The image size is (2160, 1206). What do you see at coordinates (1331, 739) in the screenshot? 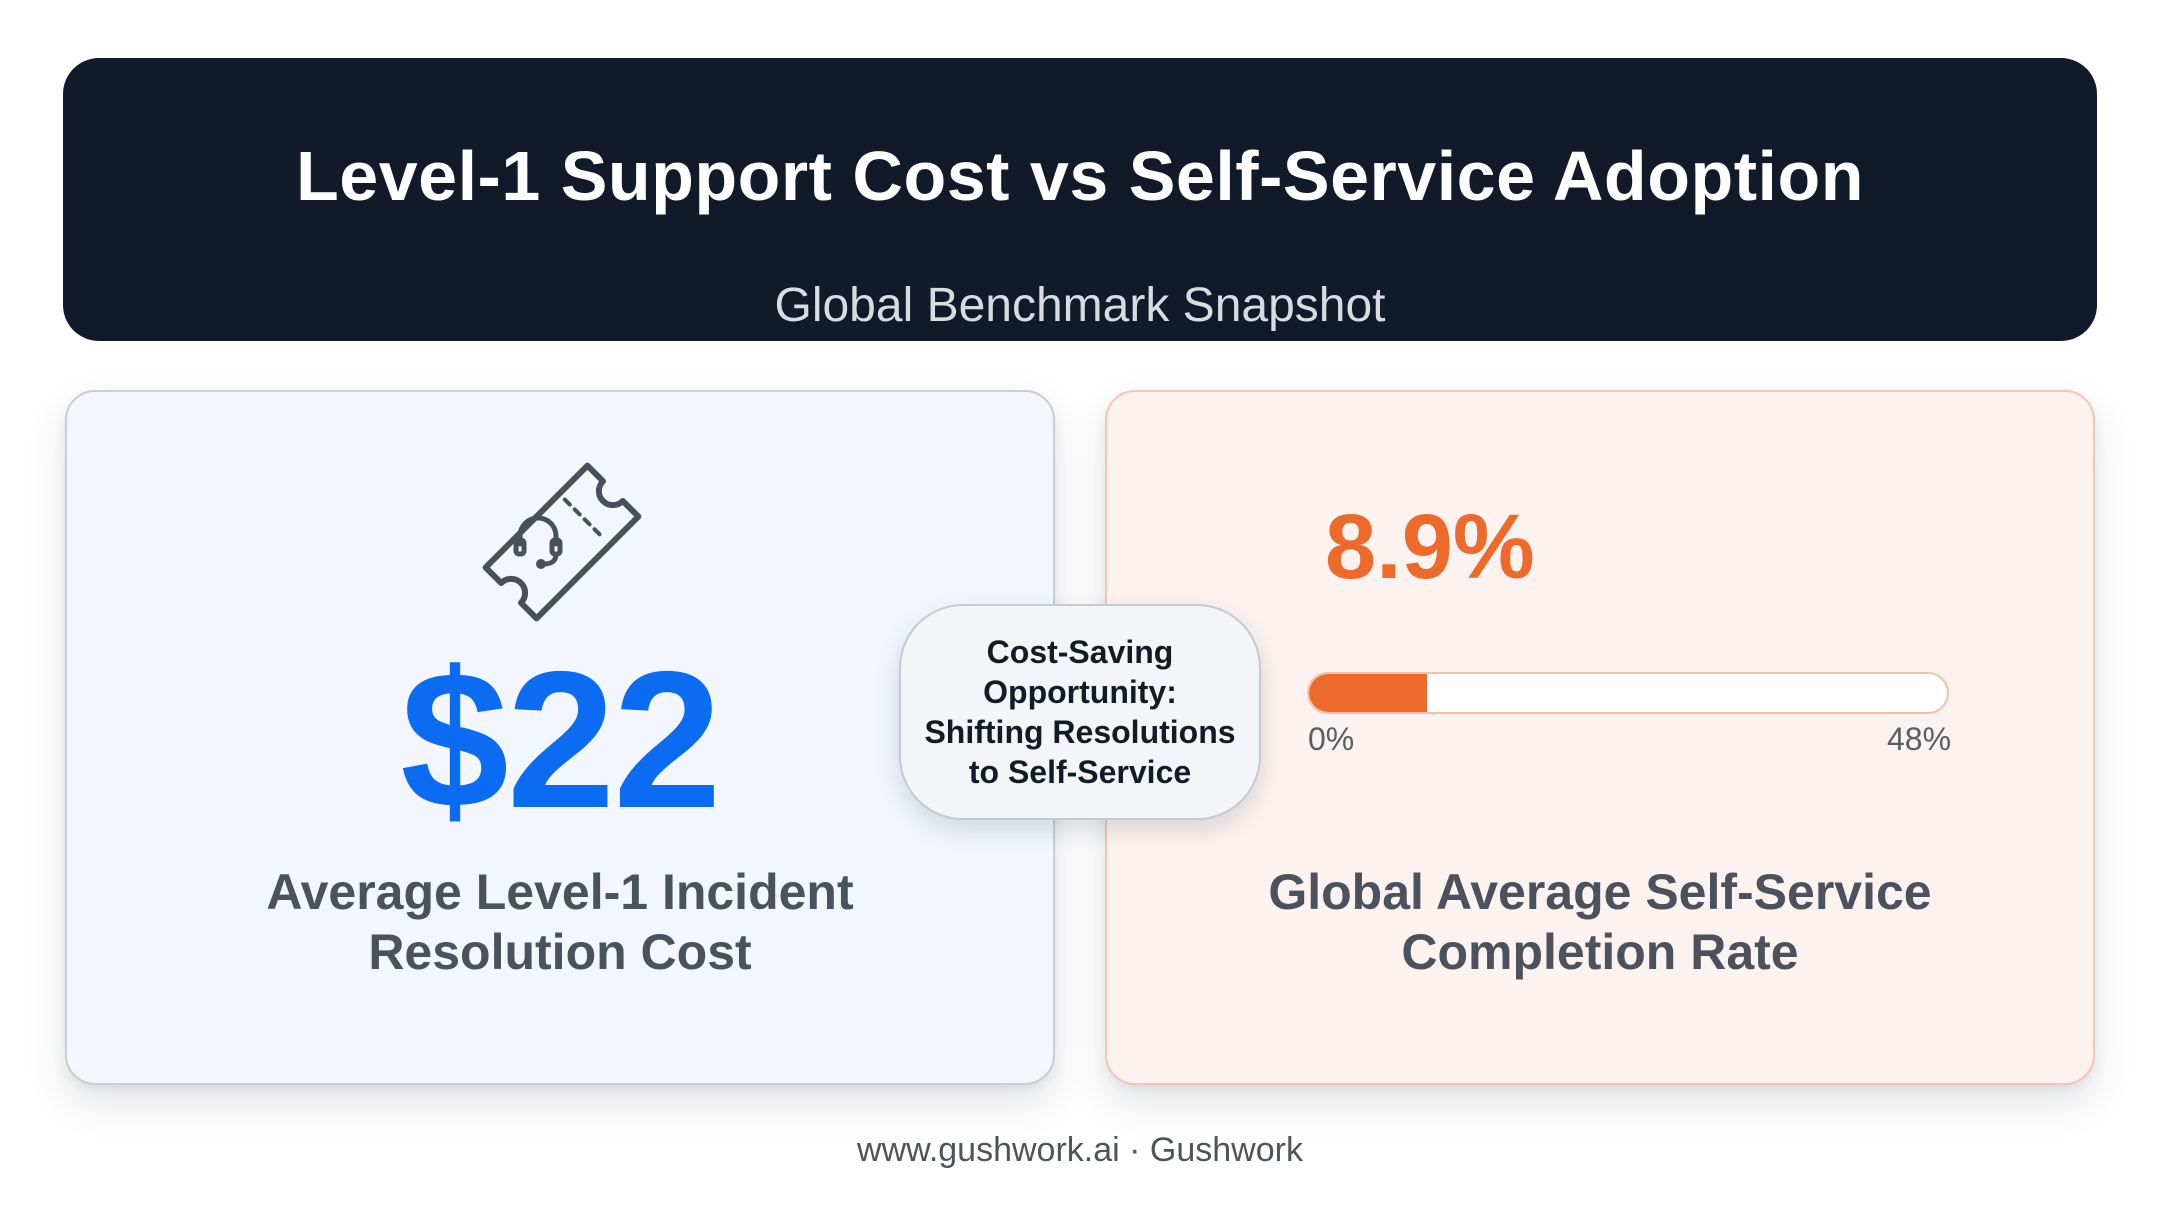
I see `progress-min-label: 0%` at bounding box center [1331, 739].